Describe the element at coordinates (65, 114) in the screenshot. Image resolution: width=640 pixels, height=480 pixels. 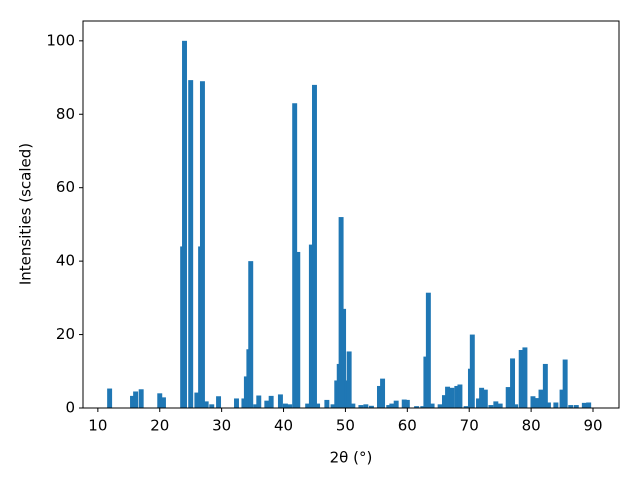
I see `y-tick-label: 80` at that location.